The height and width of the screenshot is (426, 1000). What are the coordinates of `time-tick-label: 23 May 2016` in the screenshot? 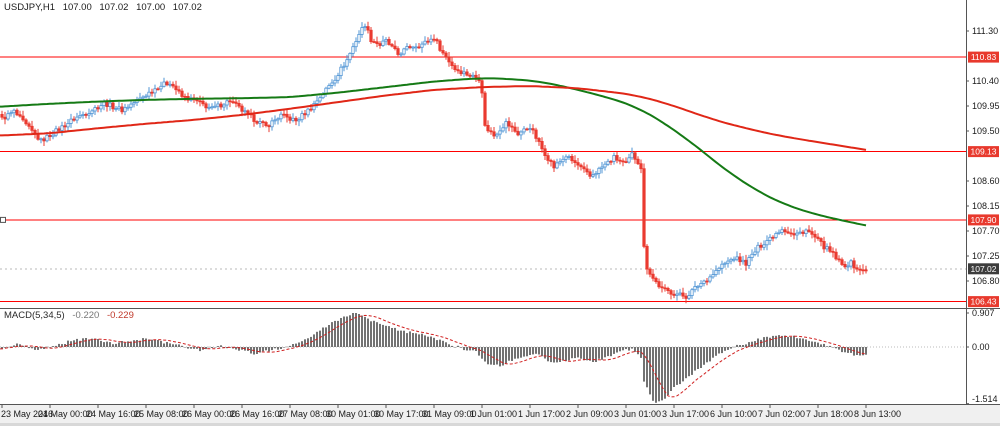 It's located at (27, 414).